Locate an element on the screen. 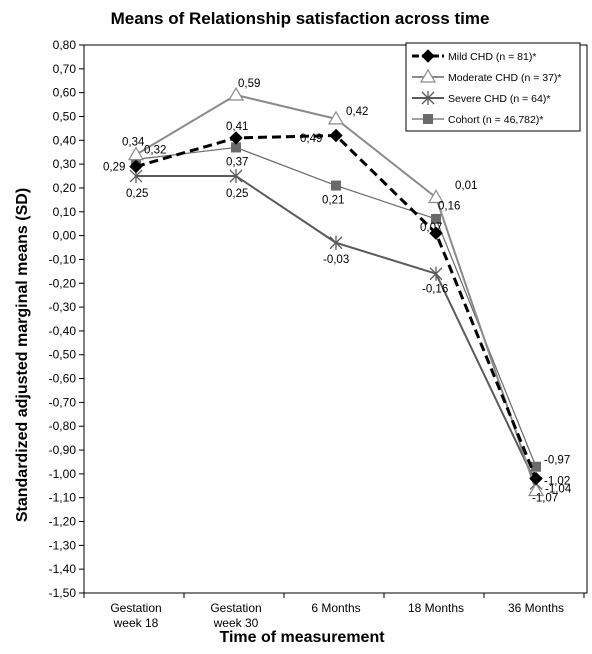 This screenshot has width=592, height=654. y-tick-label: 0,60 is located at coordinates (65, 93).